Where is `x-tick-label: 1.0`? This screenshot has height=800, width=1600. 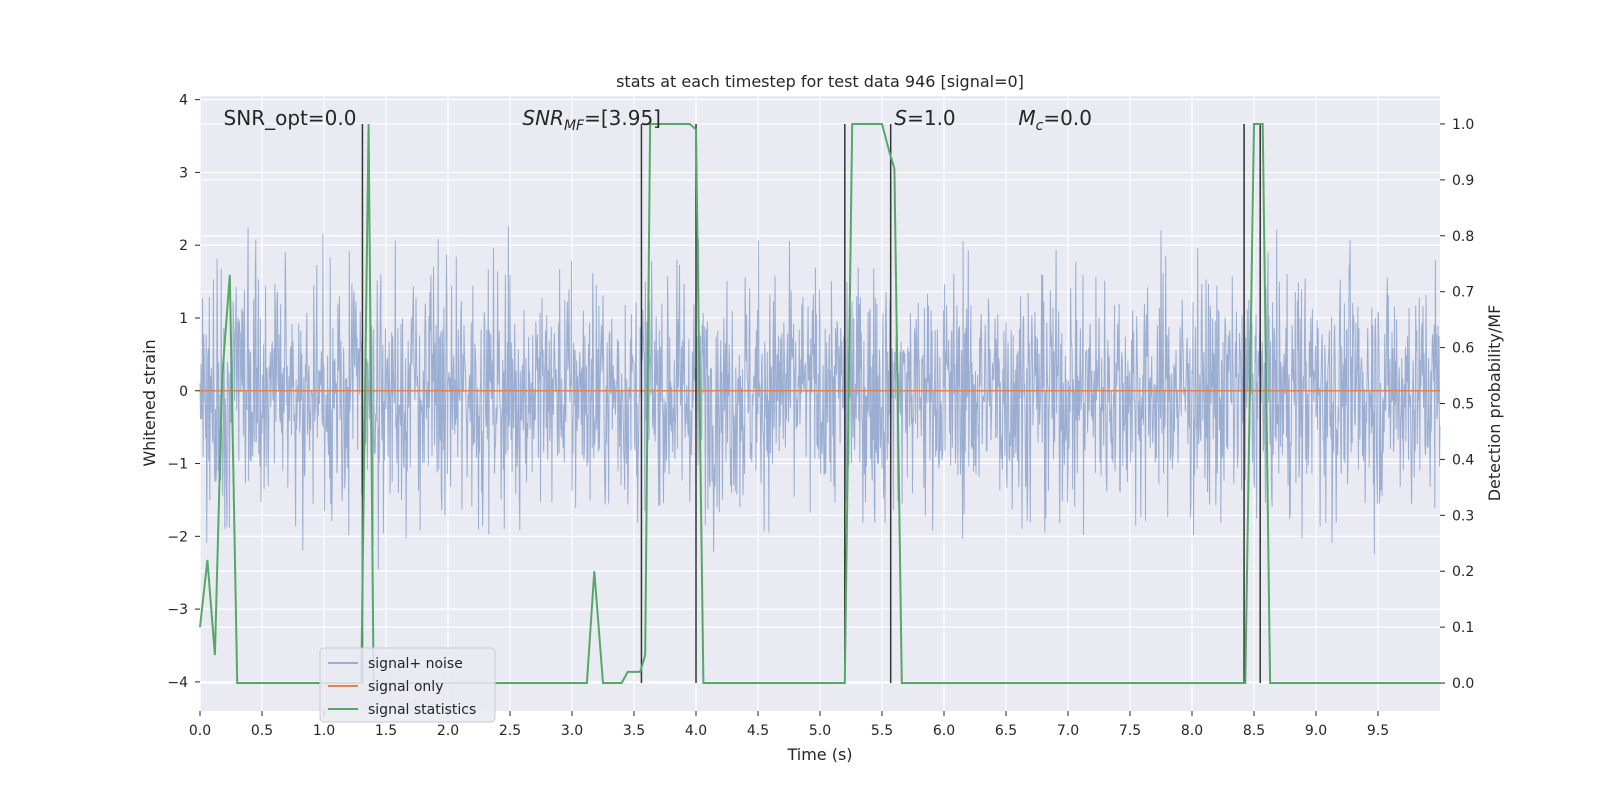 x-tick-label: 1.0 is located at coordinates (324, 731).